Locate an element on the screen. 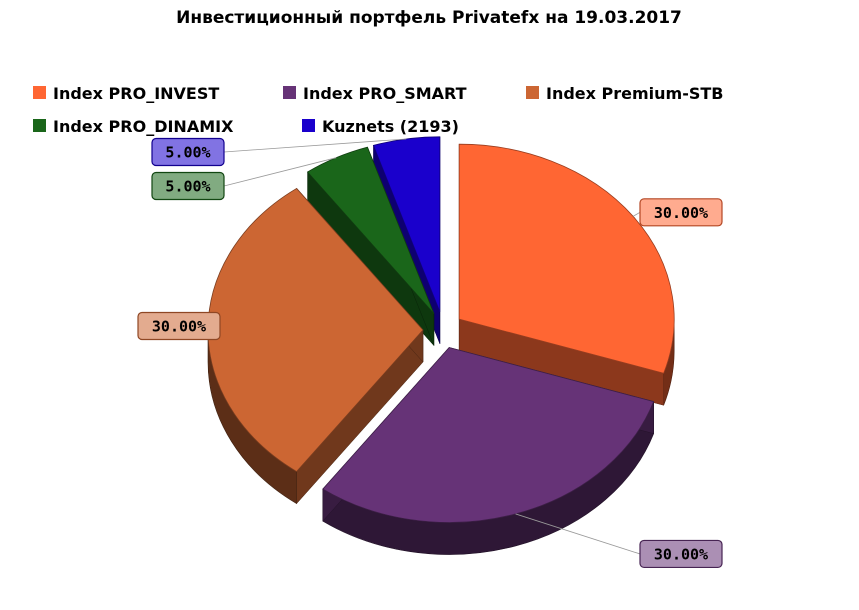 The image size is (859, 610). data-label-index-pro-invest: 30.00% is located at coordinates (677, 212).